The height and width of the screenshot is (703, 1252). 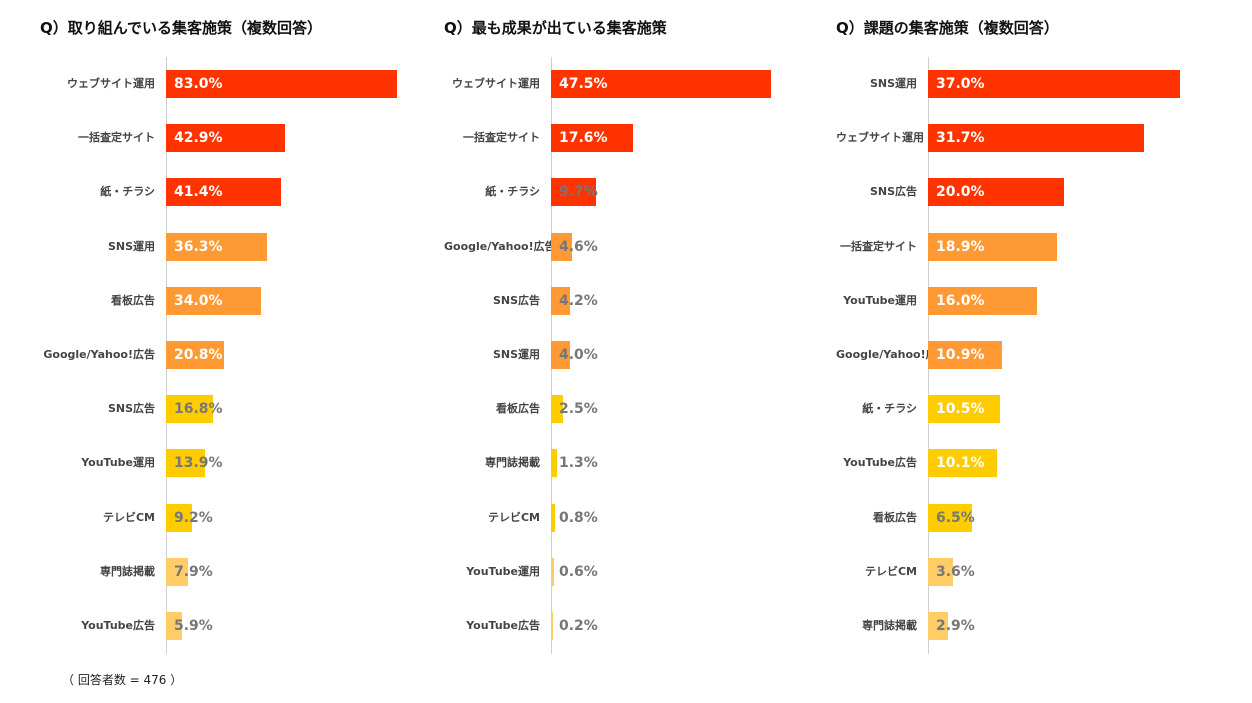 I want to click on bar-row: Google/Yahoo!広告 20.8%, so click(x=240, y=355).